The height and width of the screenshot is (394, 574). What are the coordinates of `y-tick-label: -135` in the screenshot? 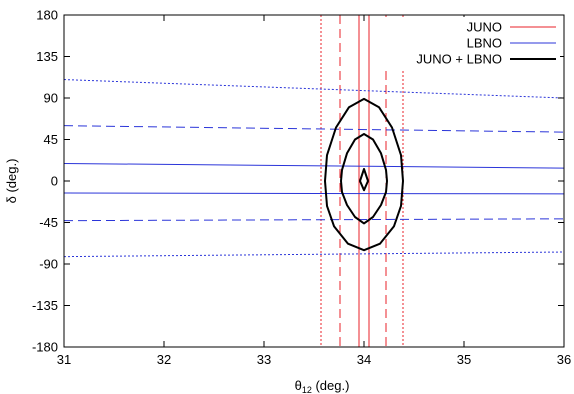 It's located at (45, 305).